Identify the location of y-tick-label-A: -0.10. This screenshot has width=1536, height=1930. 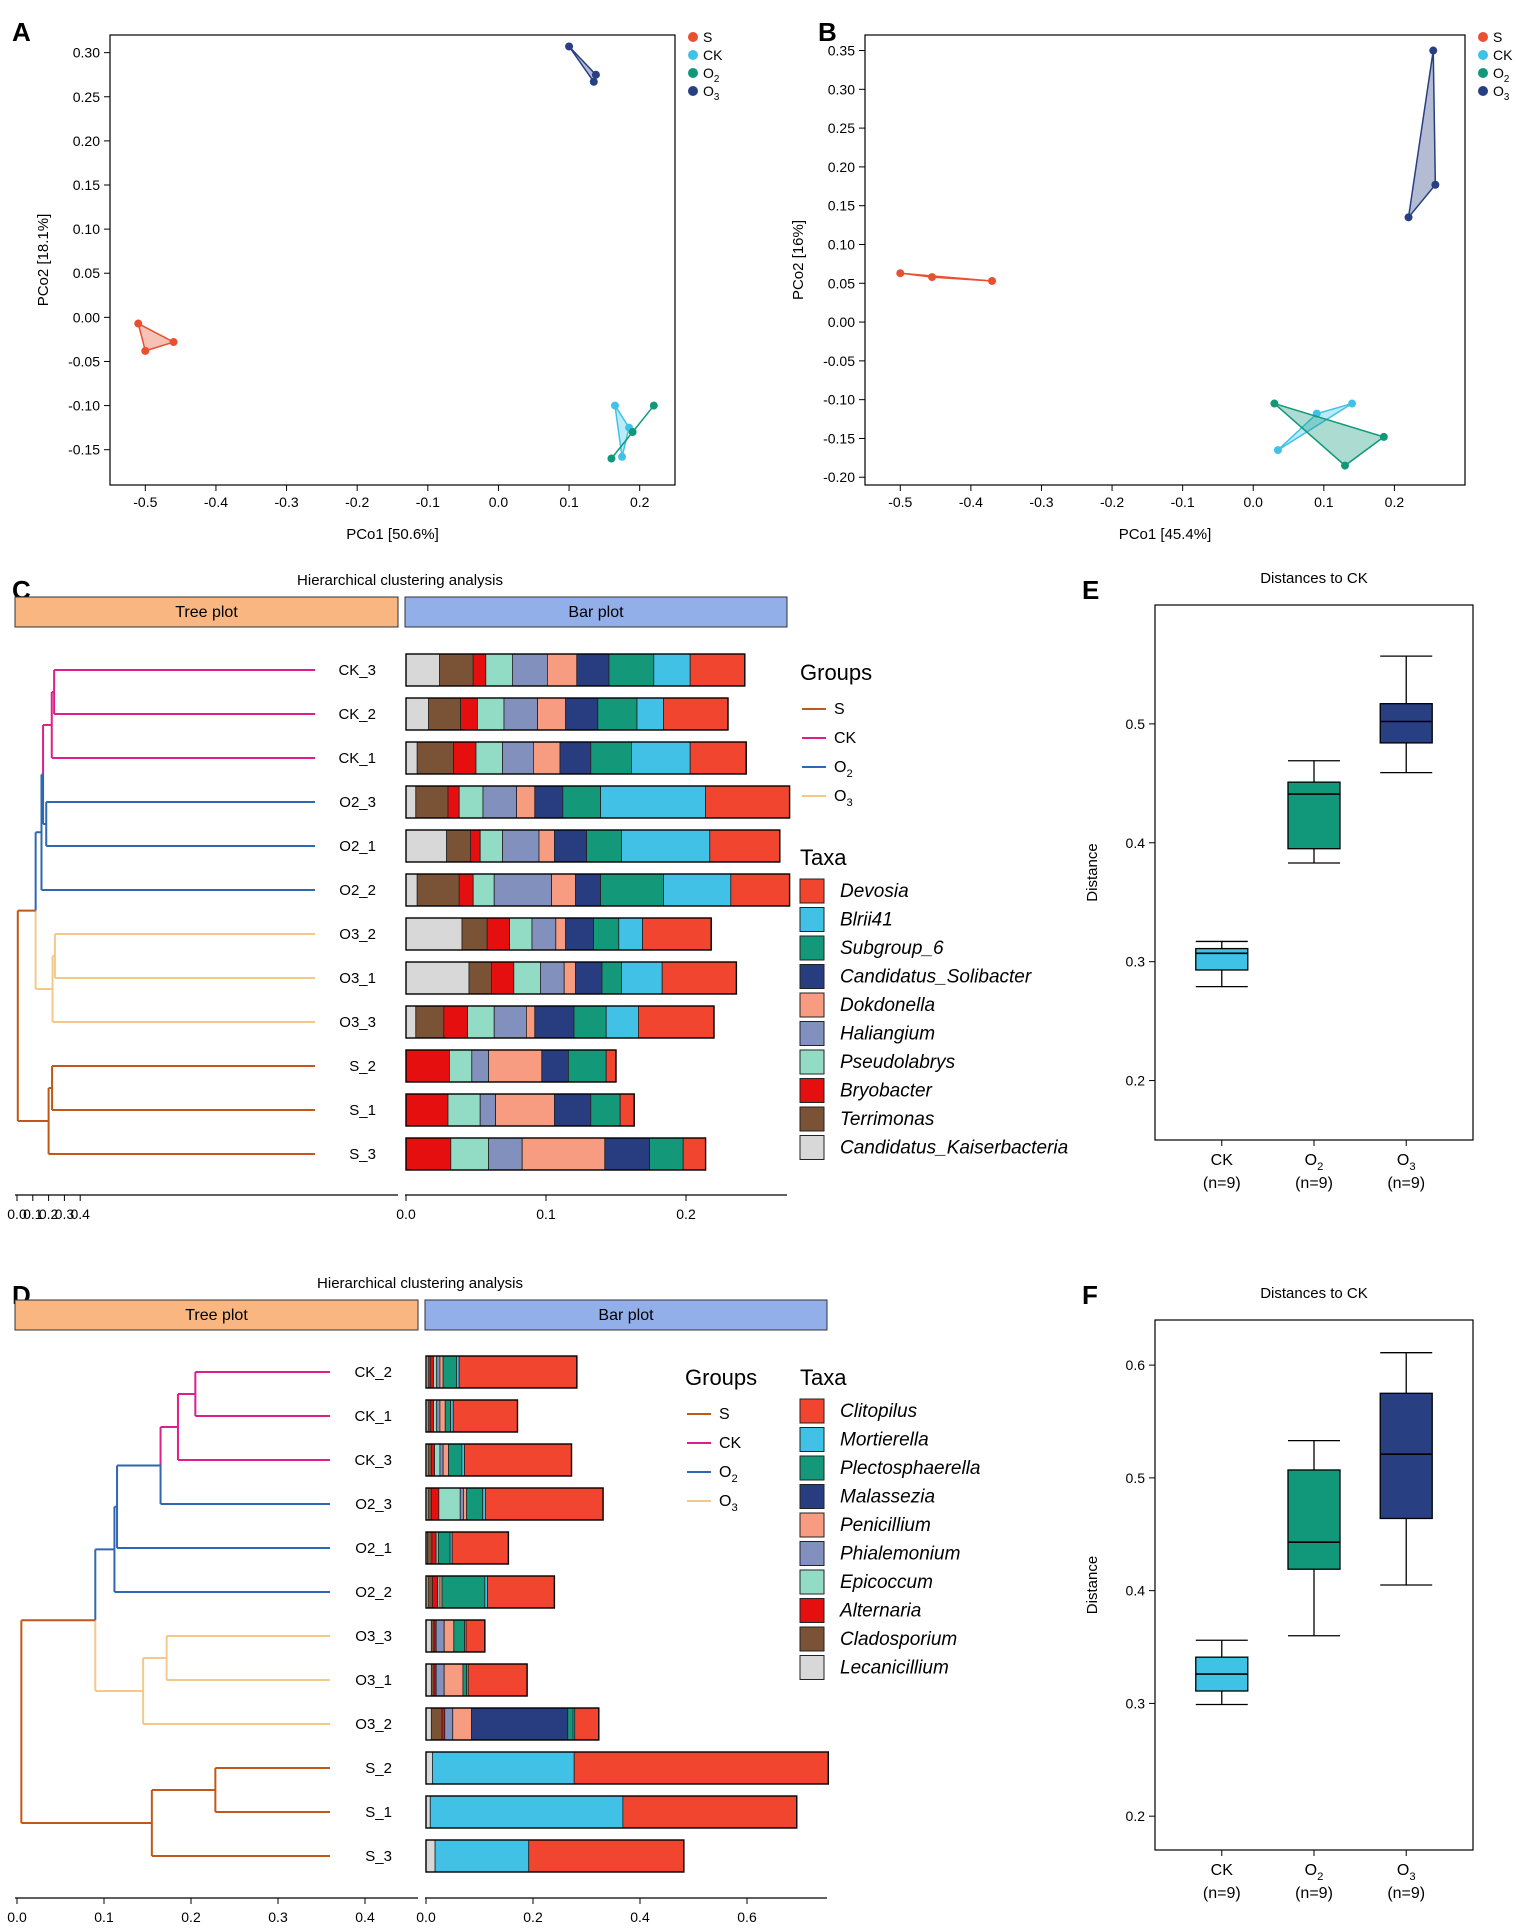
(84, 406).